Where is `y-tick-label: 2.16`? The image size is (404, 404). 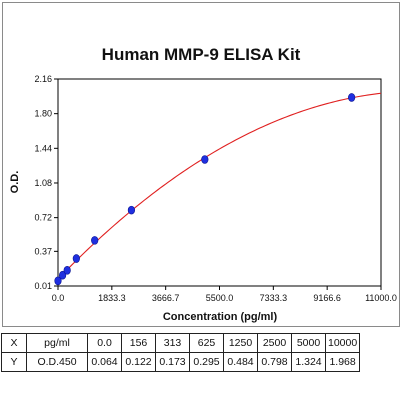 y-tick-label: 2.16 is located at coordinates (43, 79).